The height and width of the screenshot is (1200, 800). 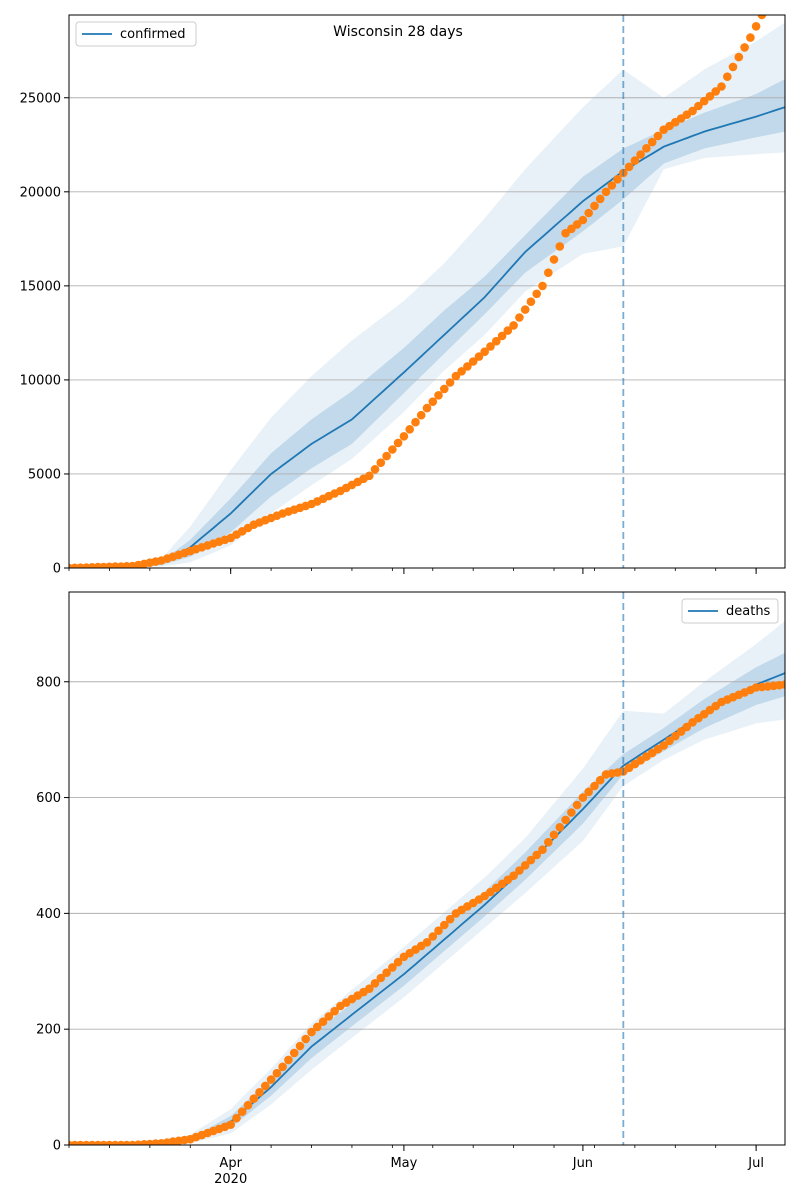 I want to click on chart-title: Wisconsin 28 days, so click(x=398, y=32).